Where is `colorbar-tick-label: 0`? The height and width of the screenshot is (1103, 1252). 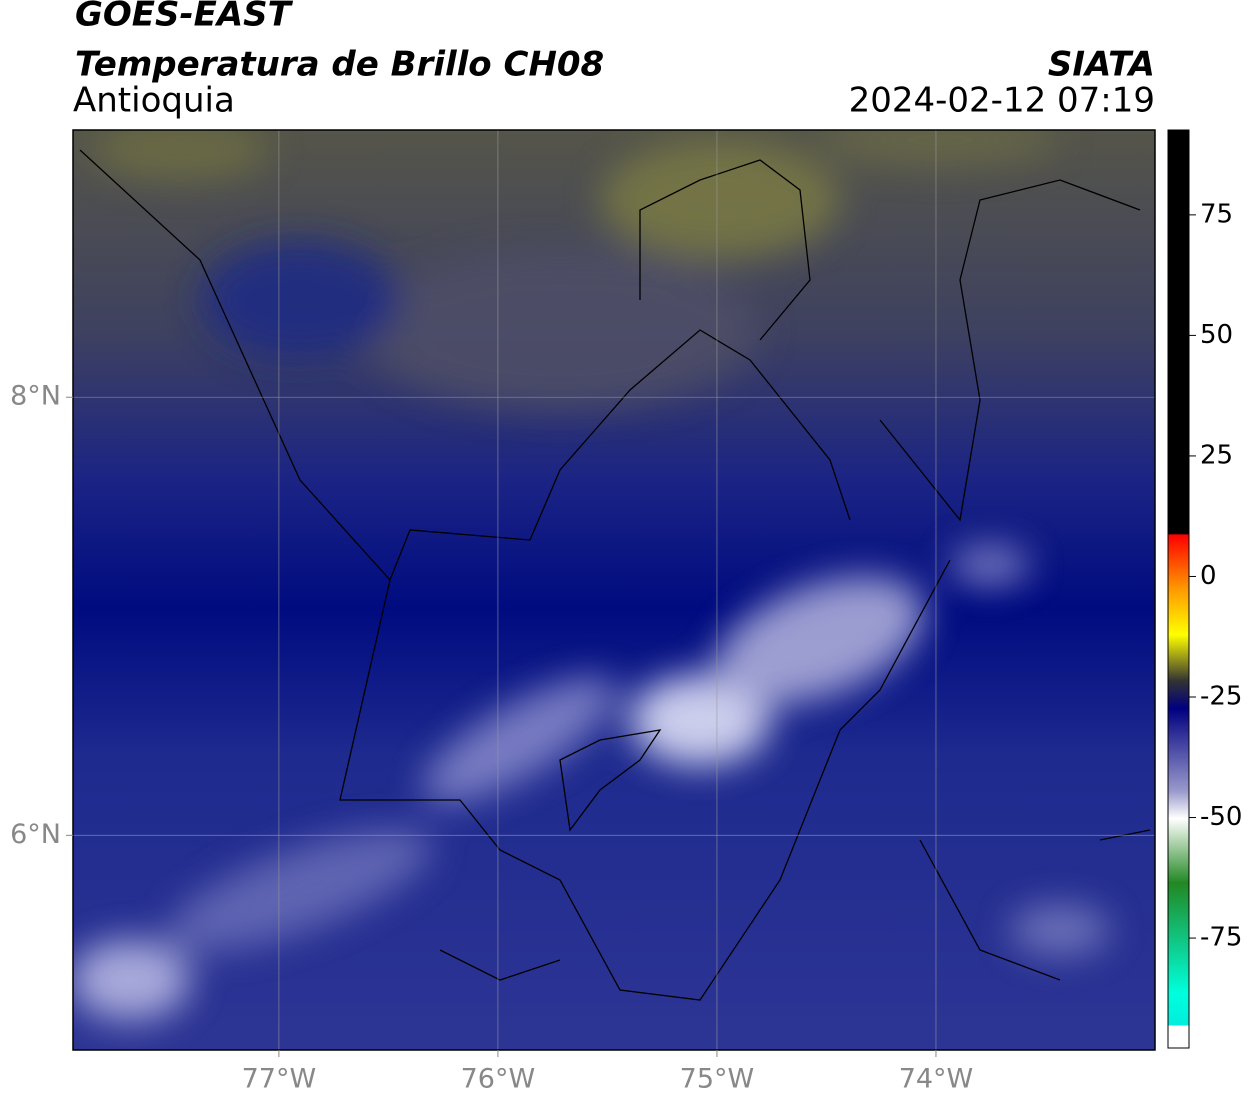
colorbar-tick-label: 0 is located at coordinates (1208, 576).